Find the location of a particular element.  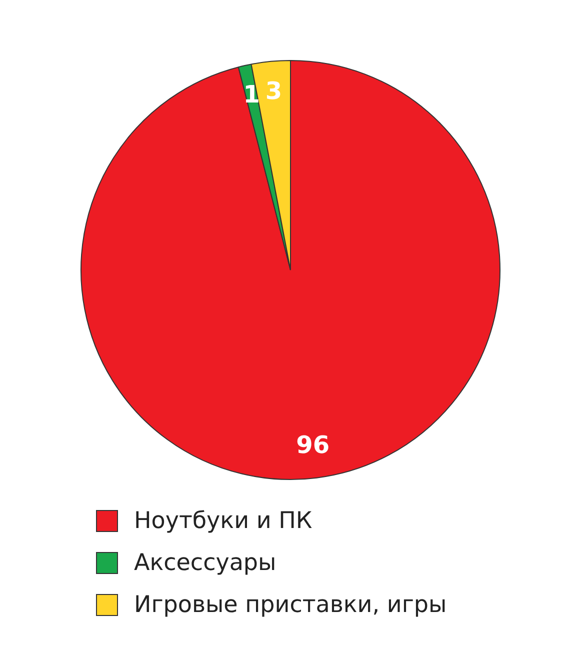

data-label: 3 is located at coordinates (273, 90).